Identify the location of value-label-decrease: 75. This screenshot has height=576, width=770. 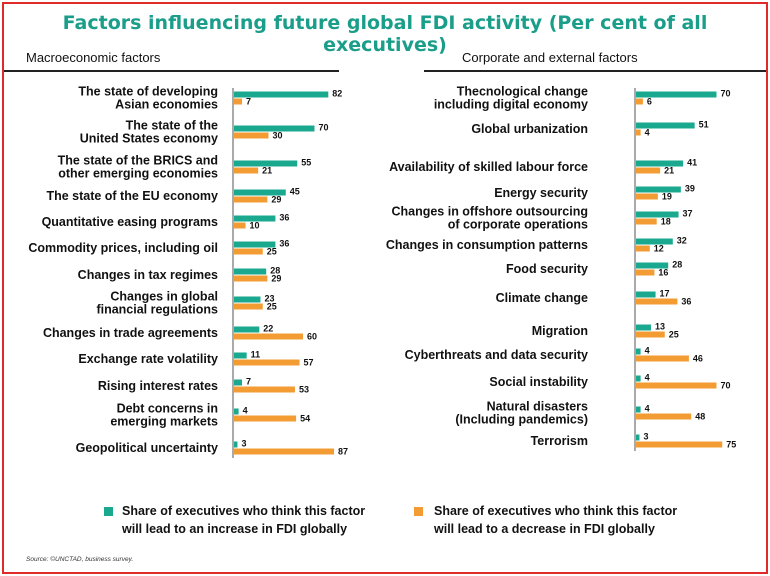
(731, 445).